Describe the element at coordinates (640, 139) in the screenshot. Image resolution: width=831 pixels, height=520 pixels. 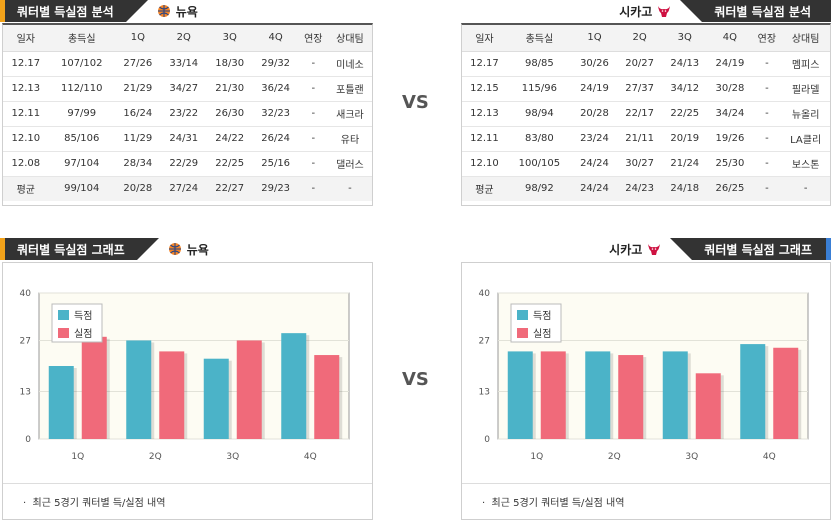
I see `table-cell: 21/11` at that location.